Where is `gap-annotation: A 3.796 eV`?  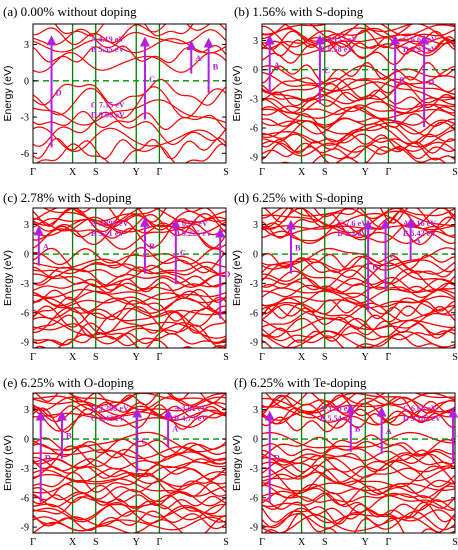 gap-annotation: A 3.796 eV is located at coordinates (110, 223).